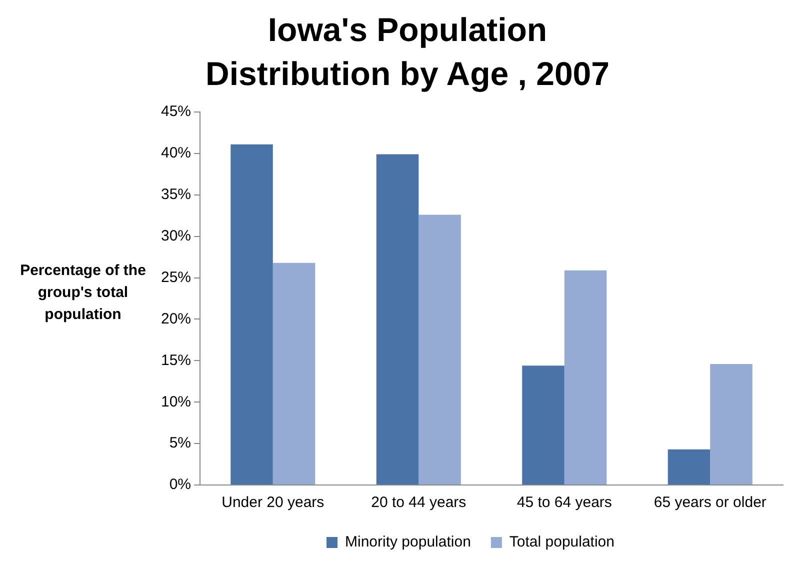 This screenshot has width=795, height=573. I want to click on legend-label: Total population, so click(562, 542).